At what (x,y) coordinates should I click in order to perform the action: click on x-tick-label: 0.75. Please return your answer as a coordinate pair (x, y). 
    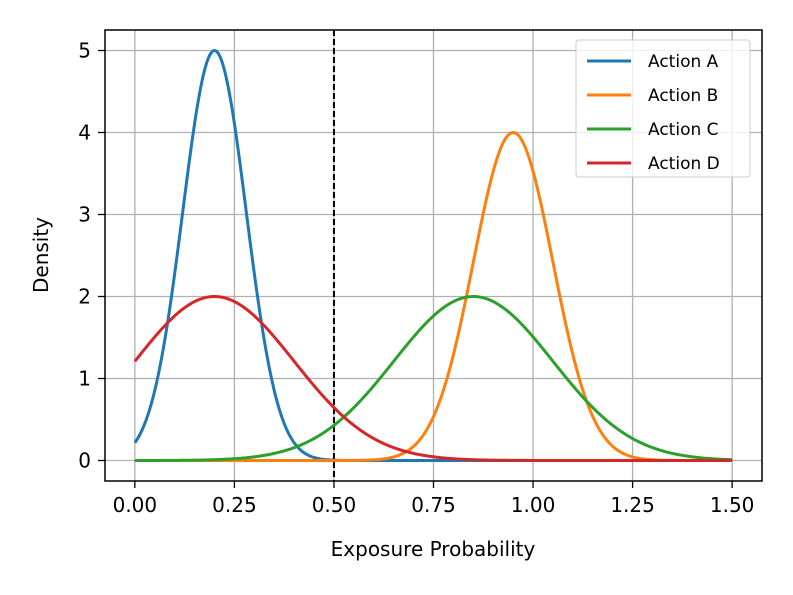
    Looking at the image, I should click on (433, 505).